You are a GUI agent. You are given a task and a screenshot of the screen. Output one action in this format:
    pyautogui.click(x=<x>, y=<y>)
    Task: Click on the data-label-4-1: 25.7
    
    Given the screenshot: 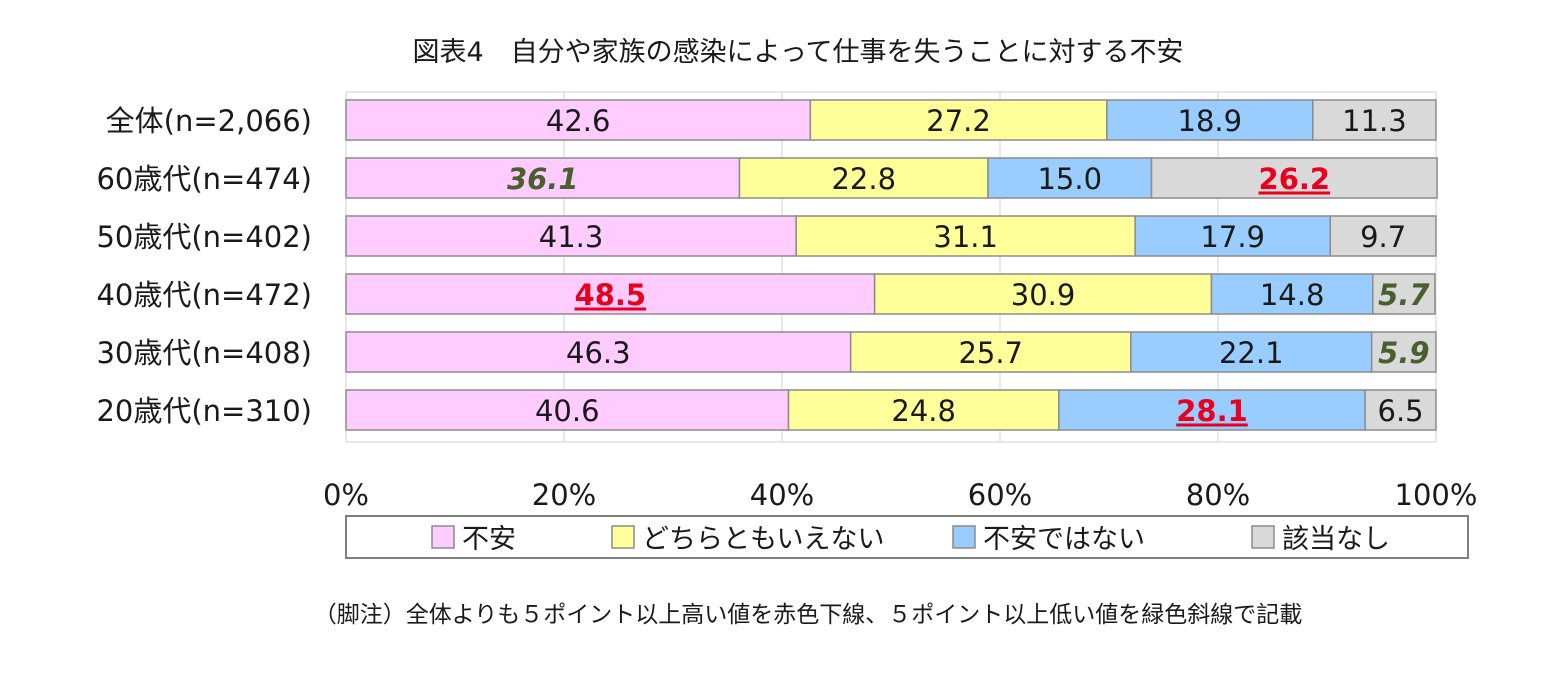 What is the action you would take?
    pyautogui.click(x=990, y=353)
    